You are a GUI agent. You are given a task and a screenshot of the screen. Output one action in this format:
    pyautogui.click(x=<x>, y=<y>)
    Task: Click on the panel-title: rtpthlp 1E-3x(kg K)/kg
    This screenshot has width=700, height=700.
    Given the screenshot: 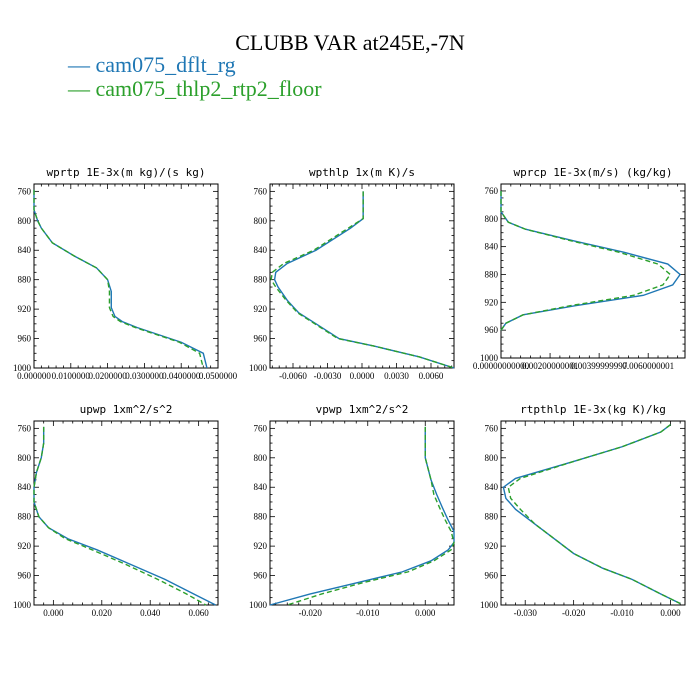 What is the action you would take?
    pyautogui.click(x=593, y=409)
    